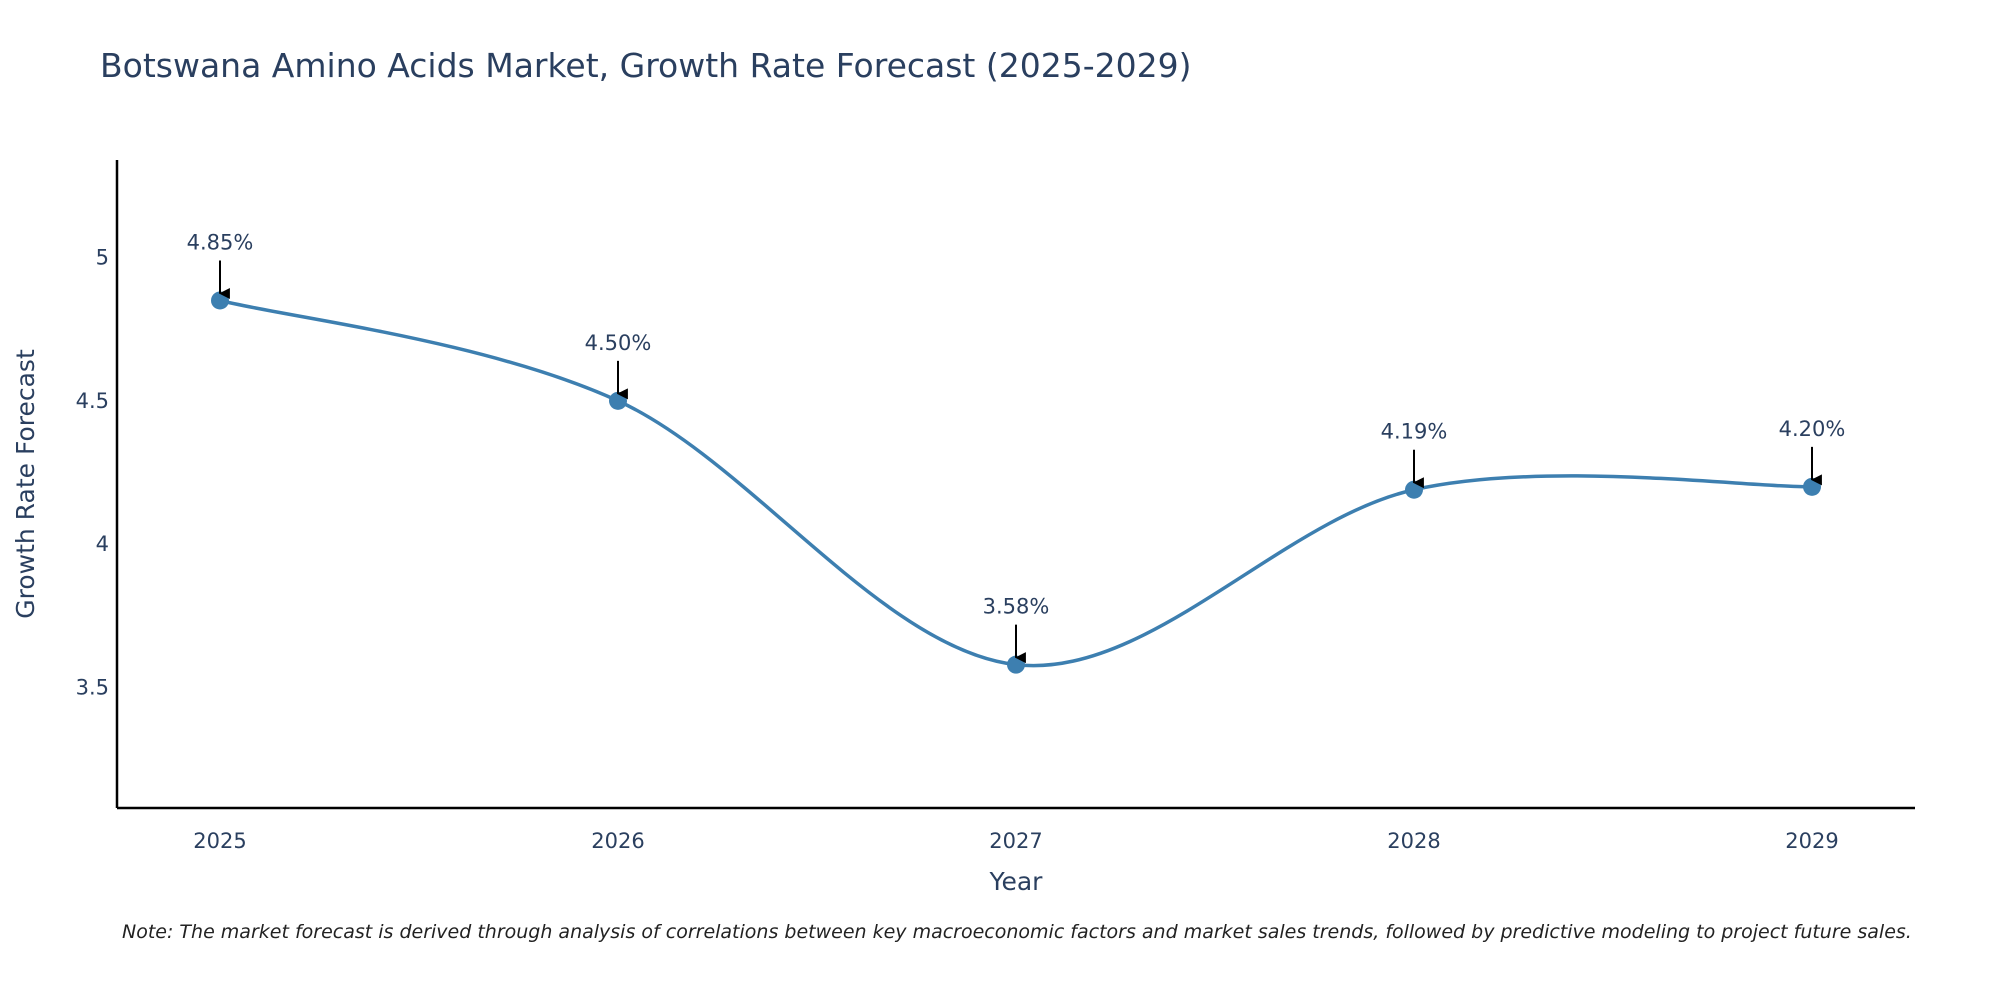  What do you see at coordinates (618, 343) in the screenshot?
I see `data-label: 4.50%` at bounding box center [618, 343].